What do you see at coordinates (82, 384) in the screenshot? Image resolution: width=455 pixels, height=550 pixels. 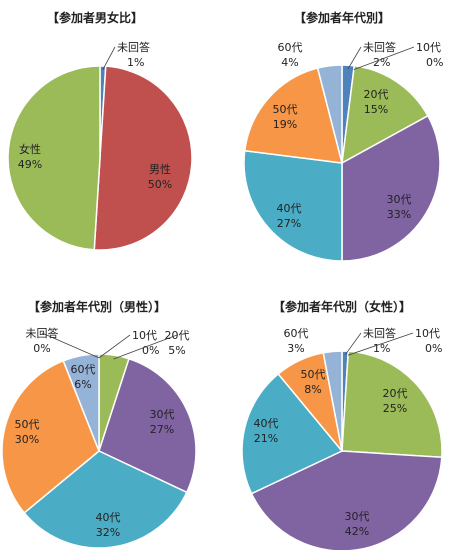 I see `slice-percent: 6%` at bounding box center [82, 384].